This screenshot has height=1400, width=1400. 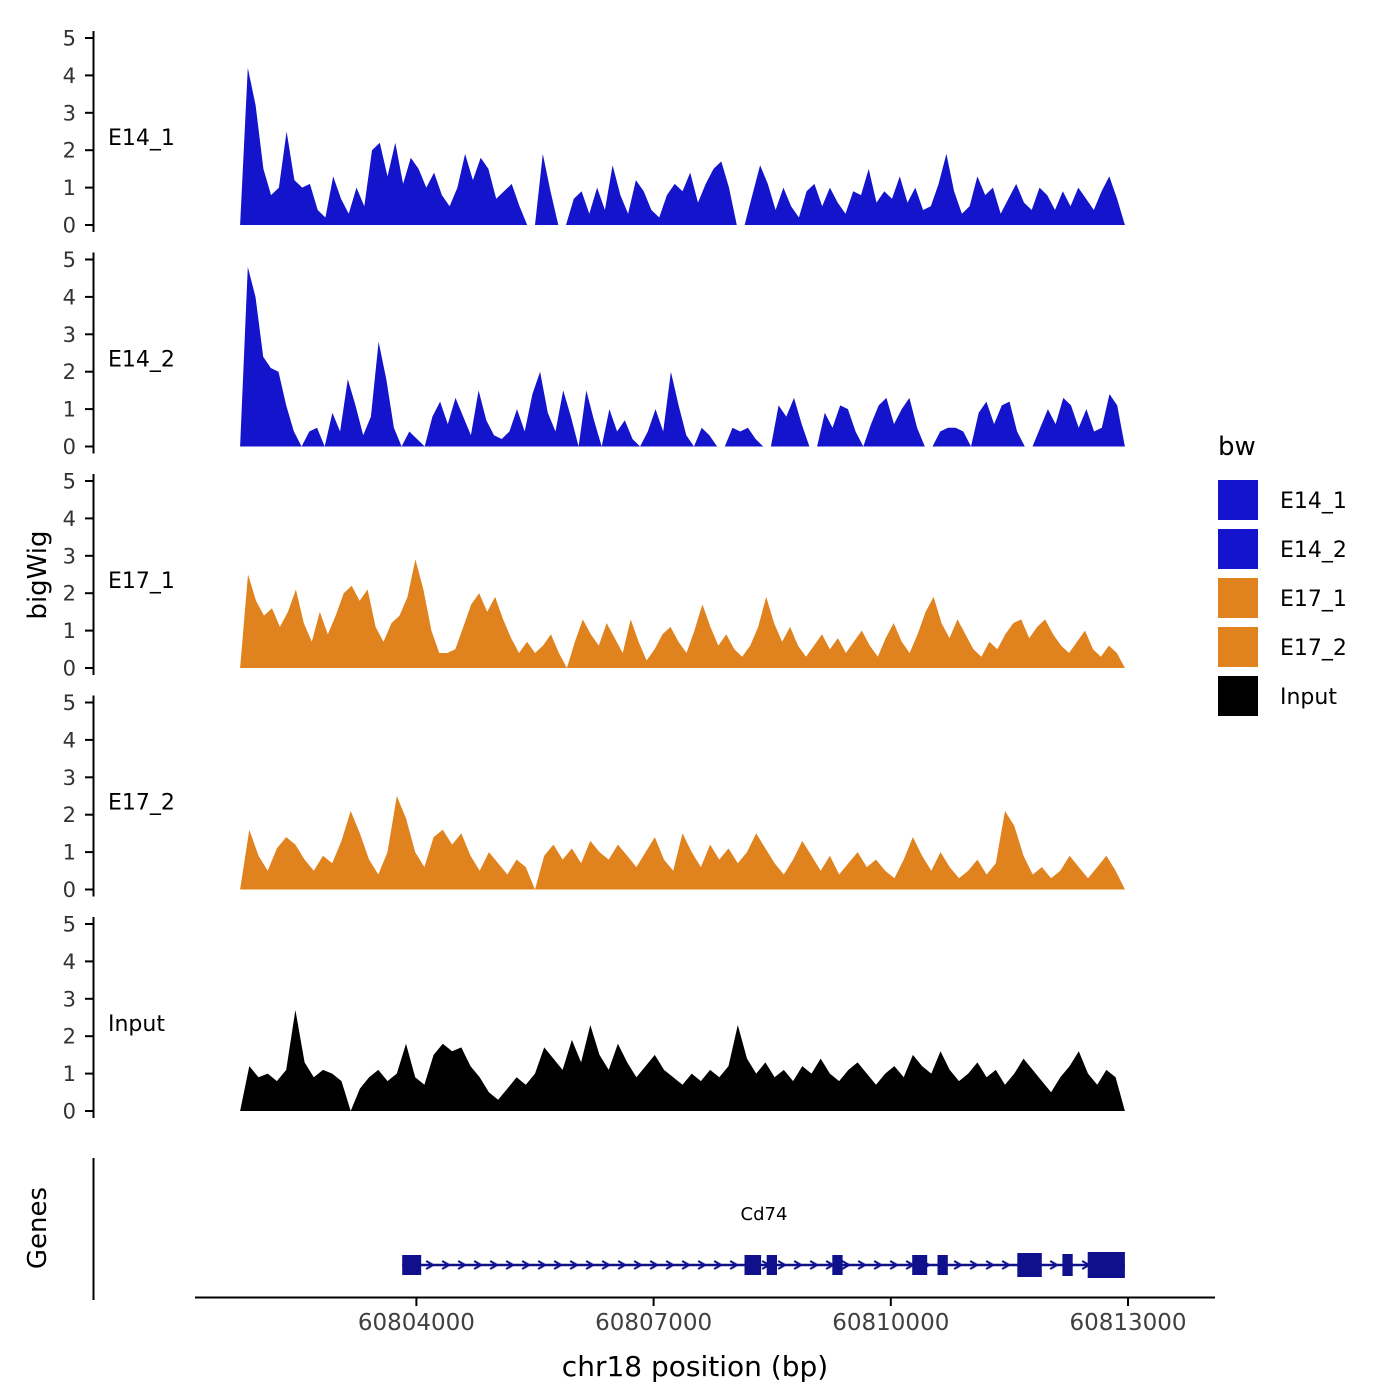 I want to click on track-label-Input: Input, so click(x=136, y=1024).